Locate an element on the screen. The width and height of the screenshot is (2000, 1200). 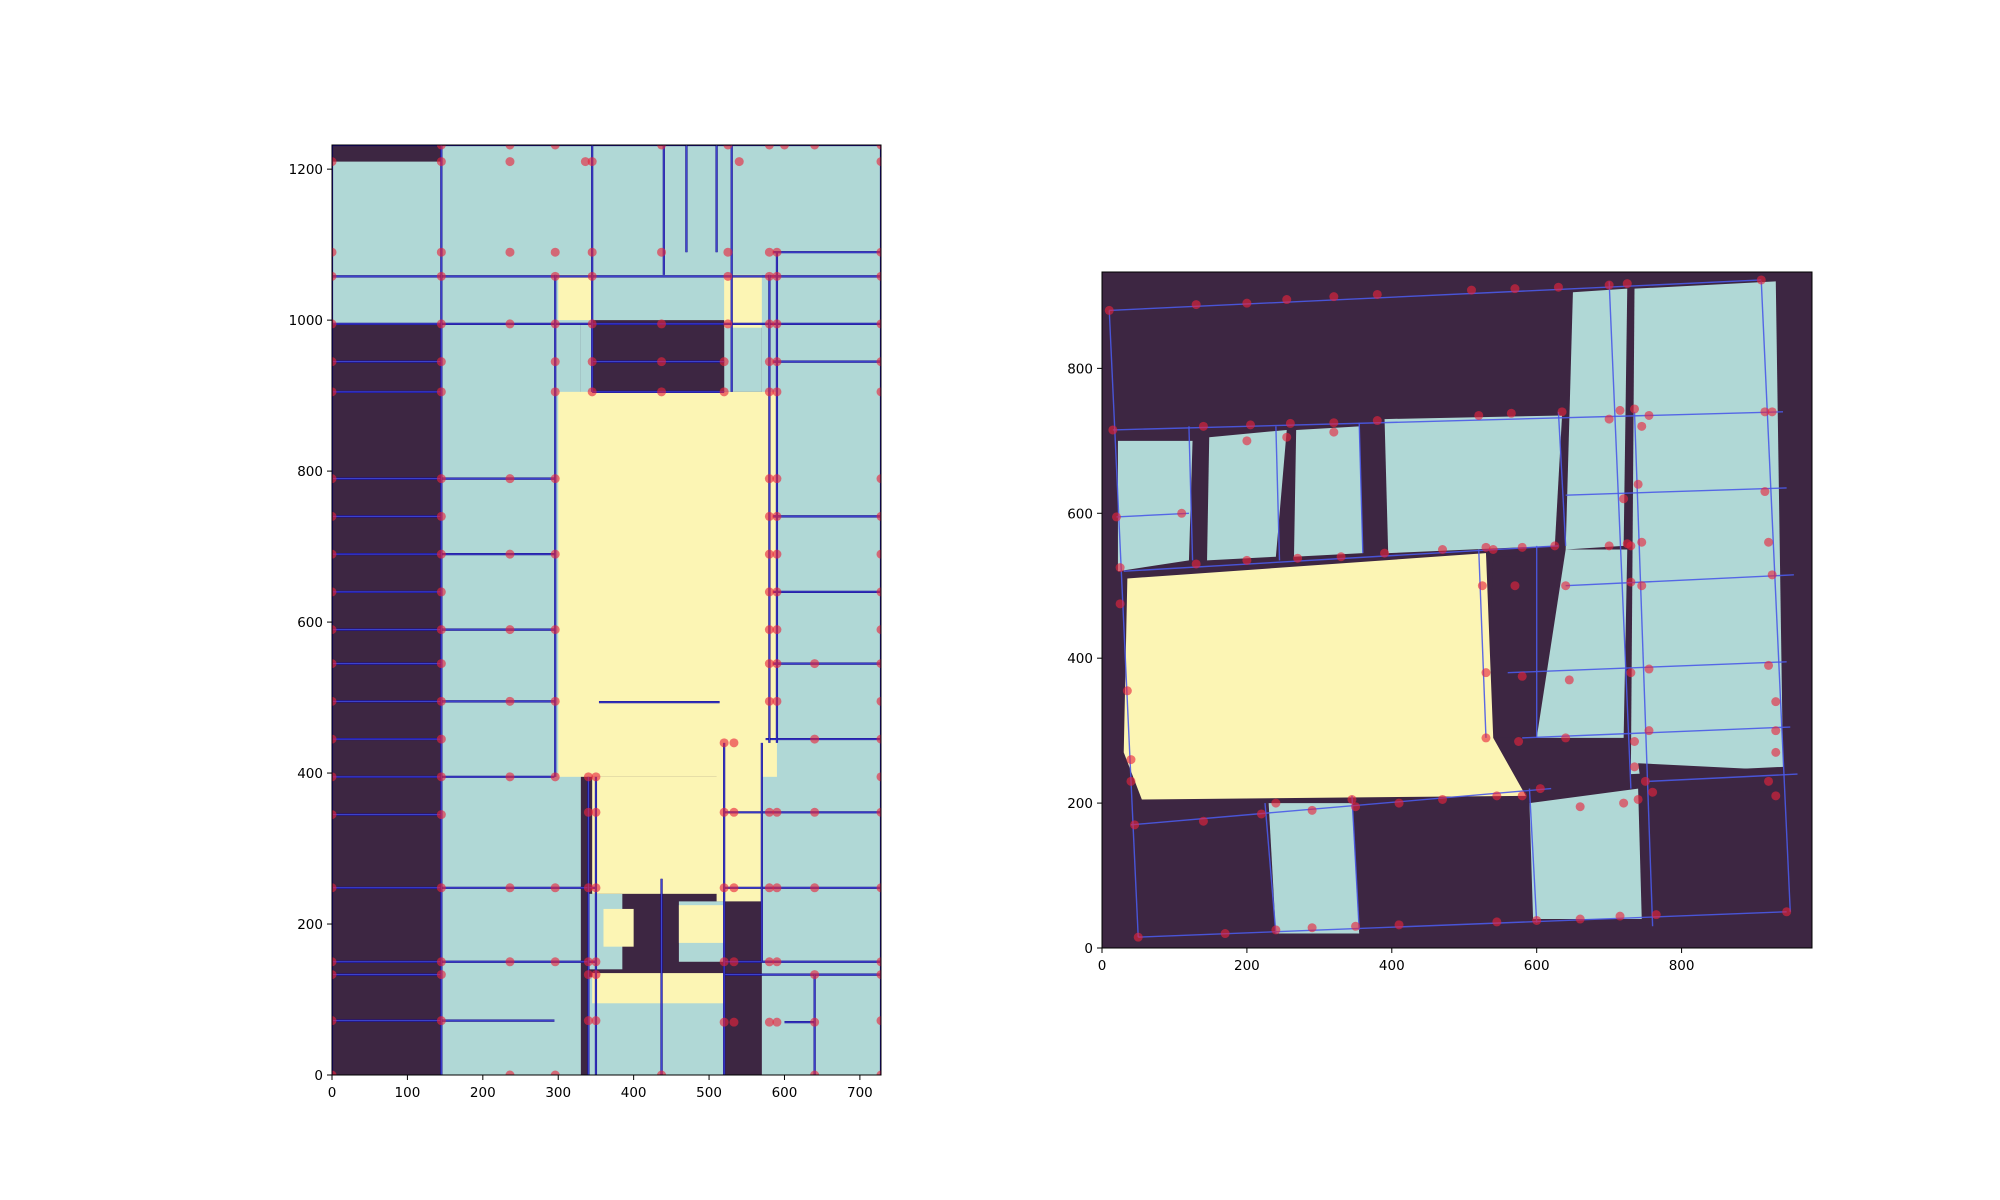
y-tick-label: 800 is located at coordinates (310, 472).